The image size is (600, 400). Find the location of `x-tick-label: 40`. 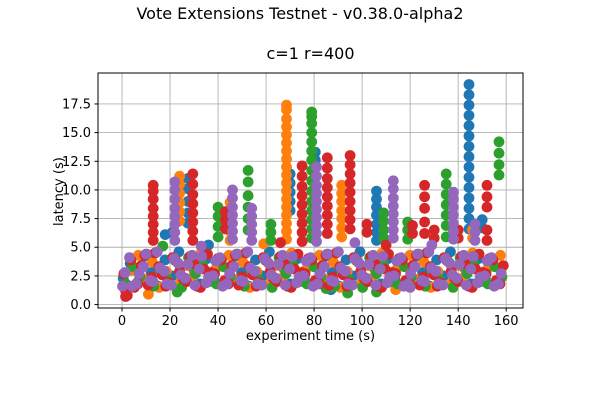

x-tick-label: 40 is located at coordinates (218, 321).